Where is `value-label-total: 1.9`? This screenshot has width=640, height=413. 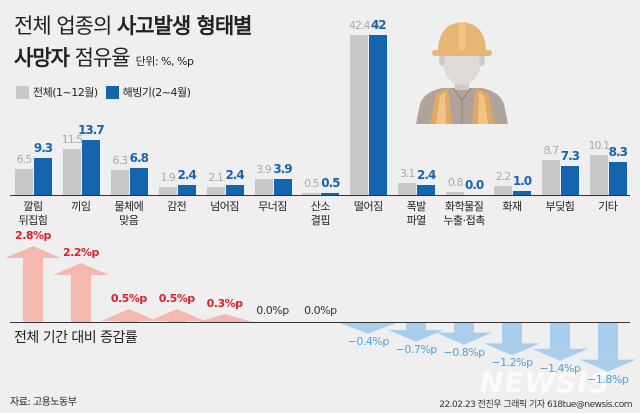 value-label-total: 1.9 is located at coordinates (168, 178).